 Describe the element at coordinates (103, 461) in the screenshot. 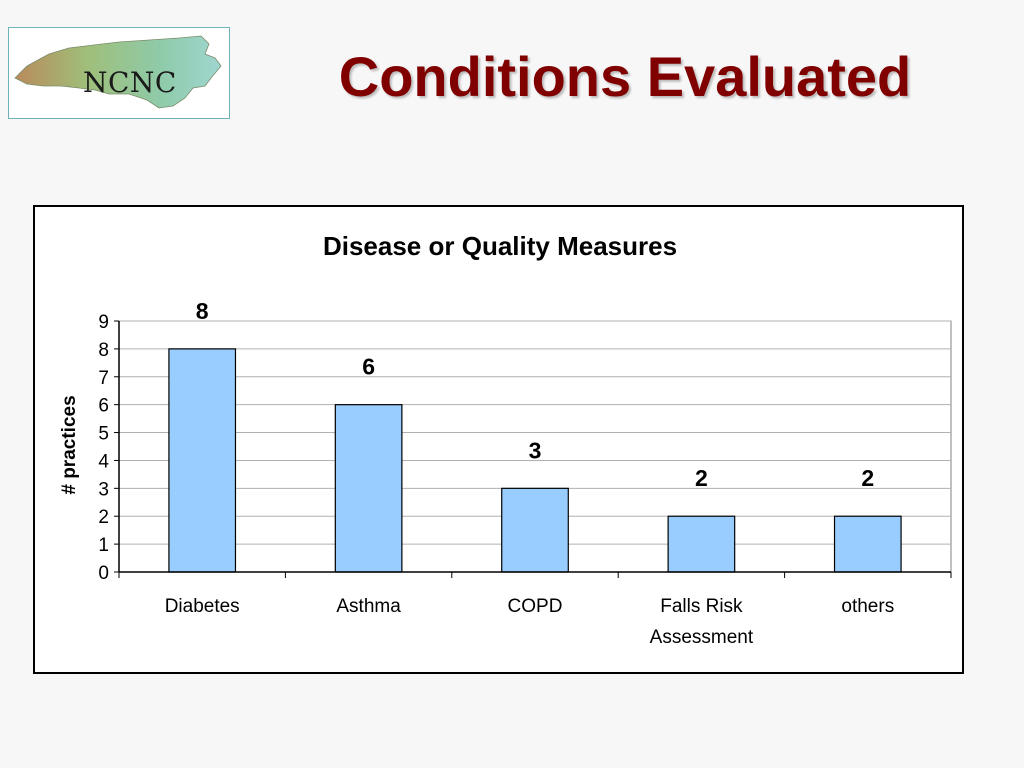

I see `y-tick-label: 4` at that location.